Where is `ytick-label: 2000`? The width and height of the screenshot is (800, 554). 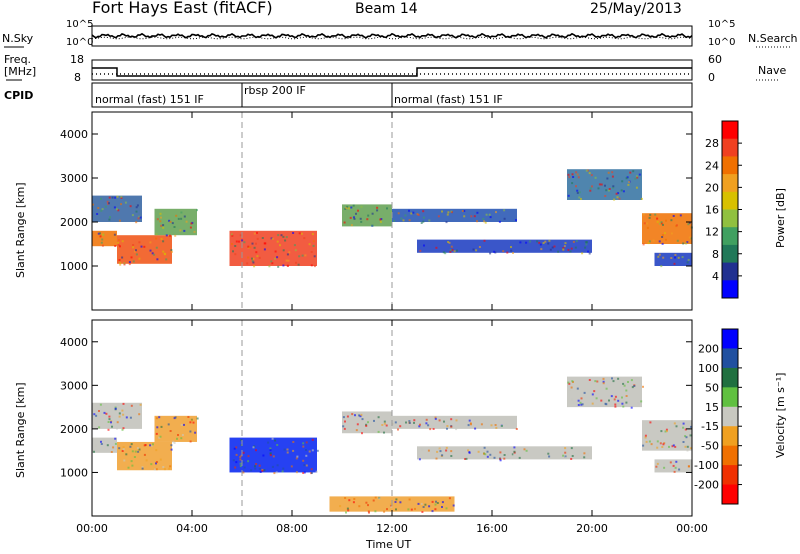 ytick-label: 2000 is located at coordinates (74, 429).